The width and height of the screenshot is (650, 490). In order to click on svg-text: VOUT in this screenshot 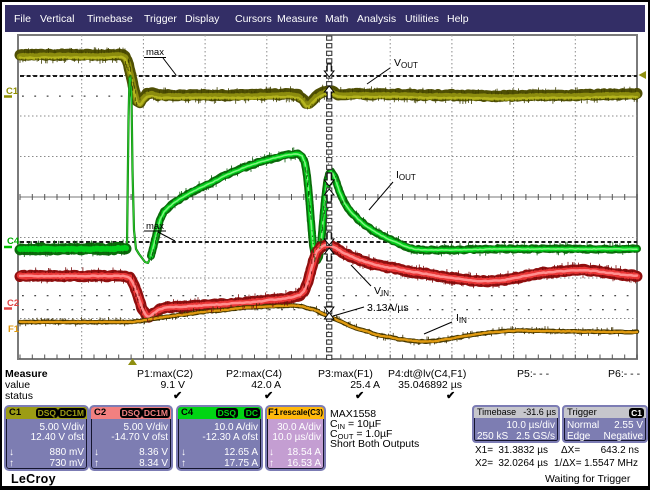, I will do `click(406, 63)`.